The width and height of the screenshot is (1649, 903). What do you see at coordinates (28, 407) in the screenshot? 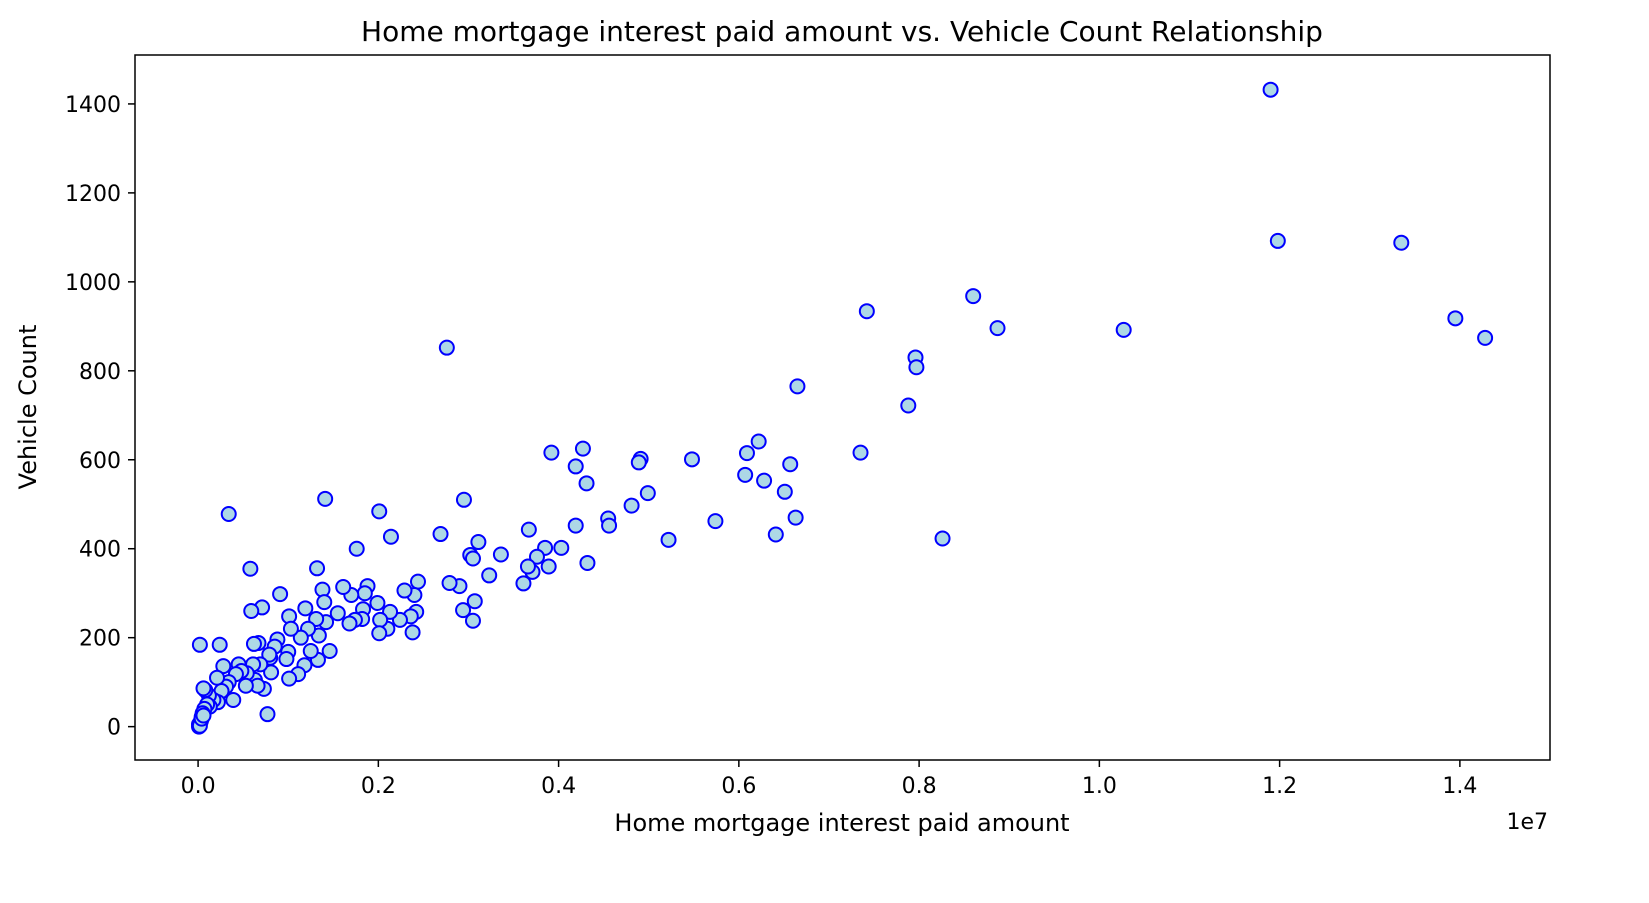
I see `y-axis-label: Vehicle Count` at bounding box center [28, 407].